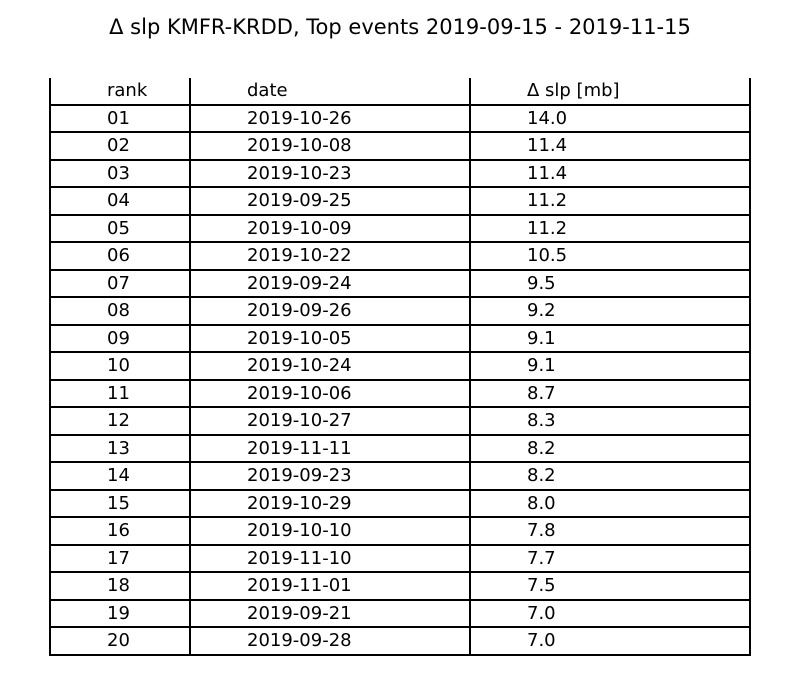 The image size is (800, 700). I want to click on slp-cell: 10.5, so click(610, 256).